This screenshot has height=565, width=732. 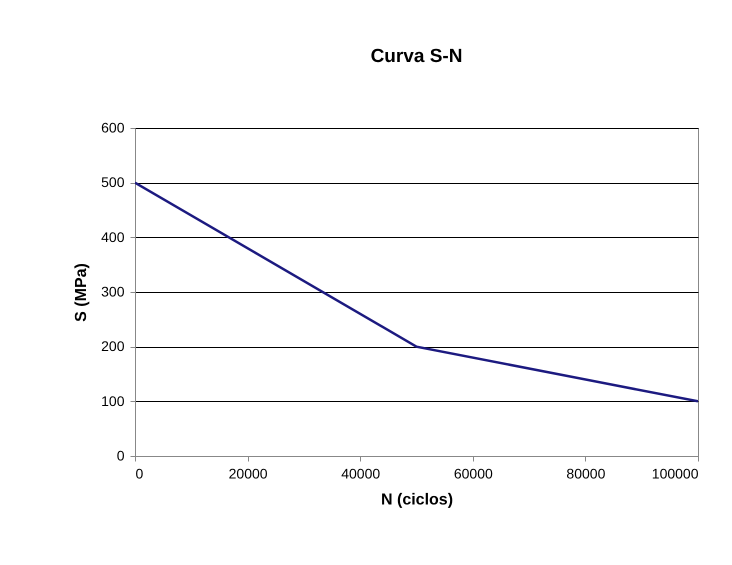 I want to click on y-axis-title: S (MPa), so click(x=81, y=292).